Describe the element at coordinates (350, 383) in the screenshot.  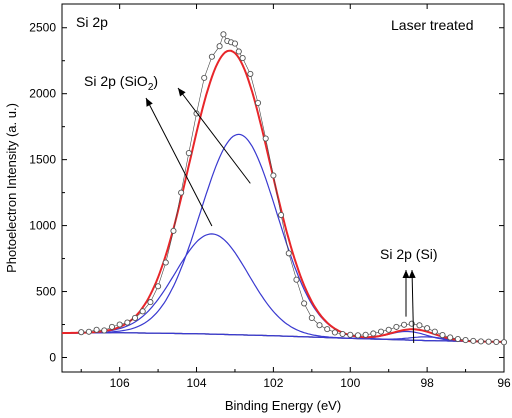
I see `x-tick-label: 100` at that location.